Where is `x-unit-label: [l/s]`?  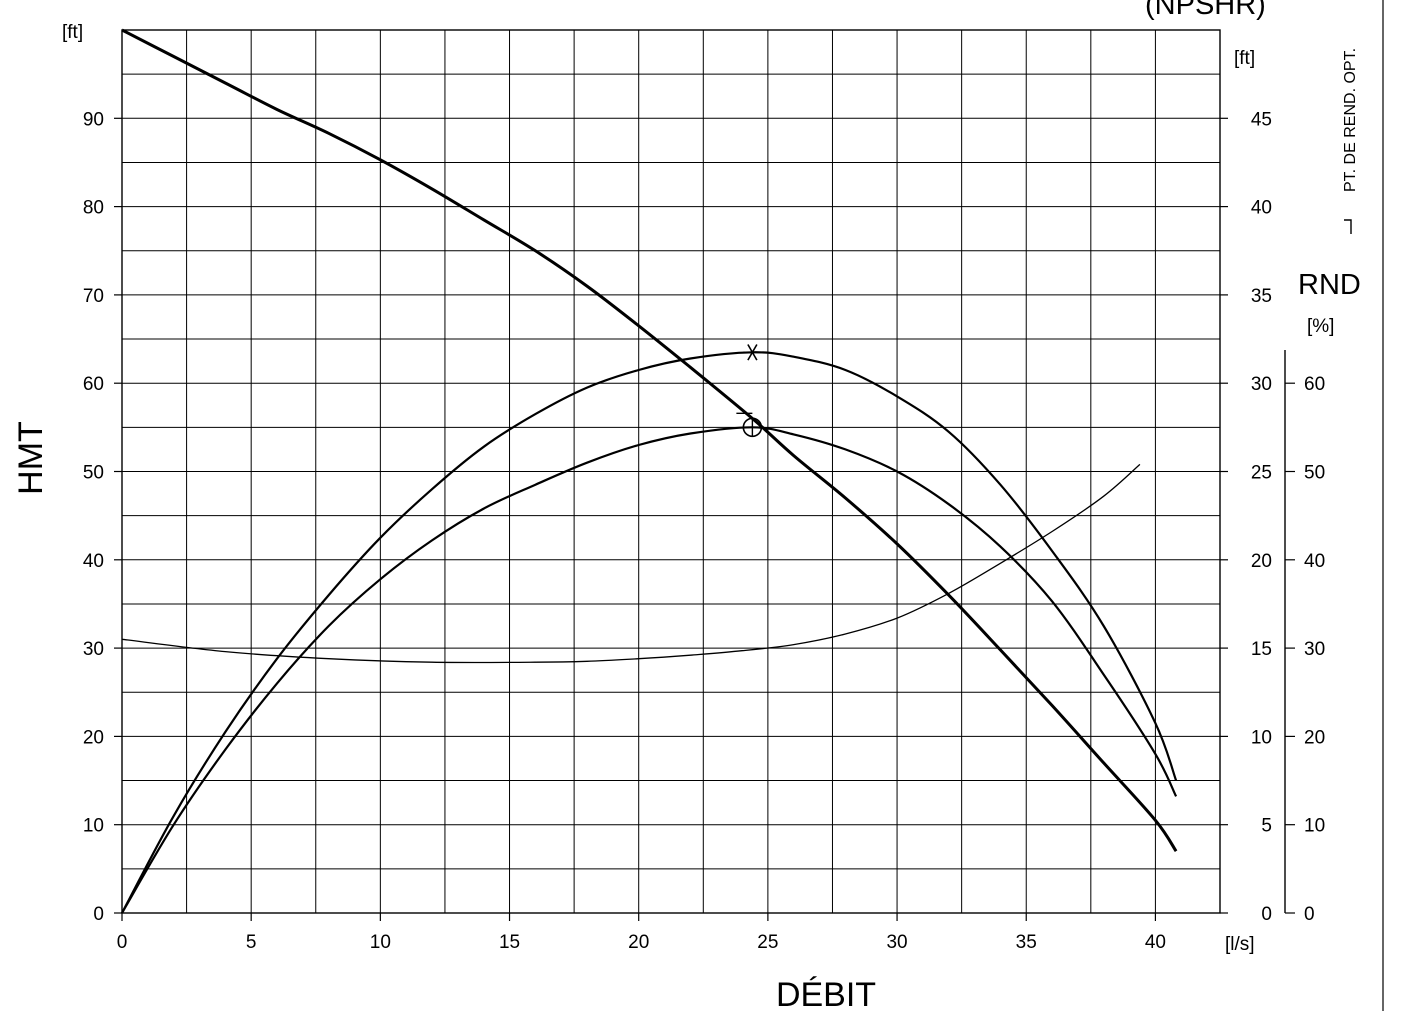
x-unit-label: [l/s] is located at coordinates (1240, 944).